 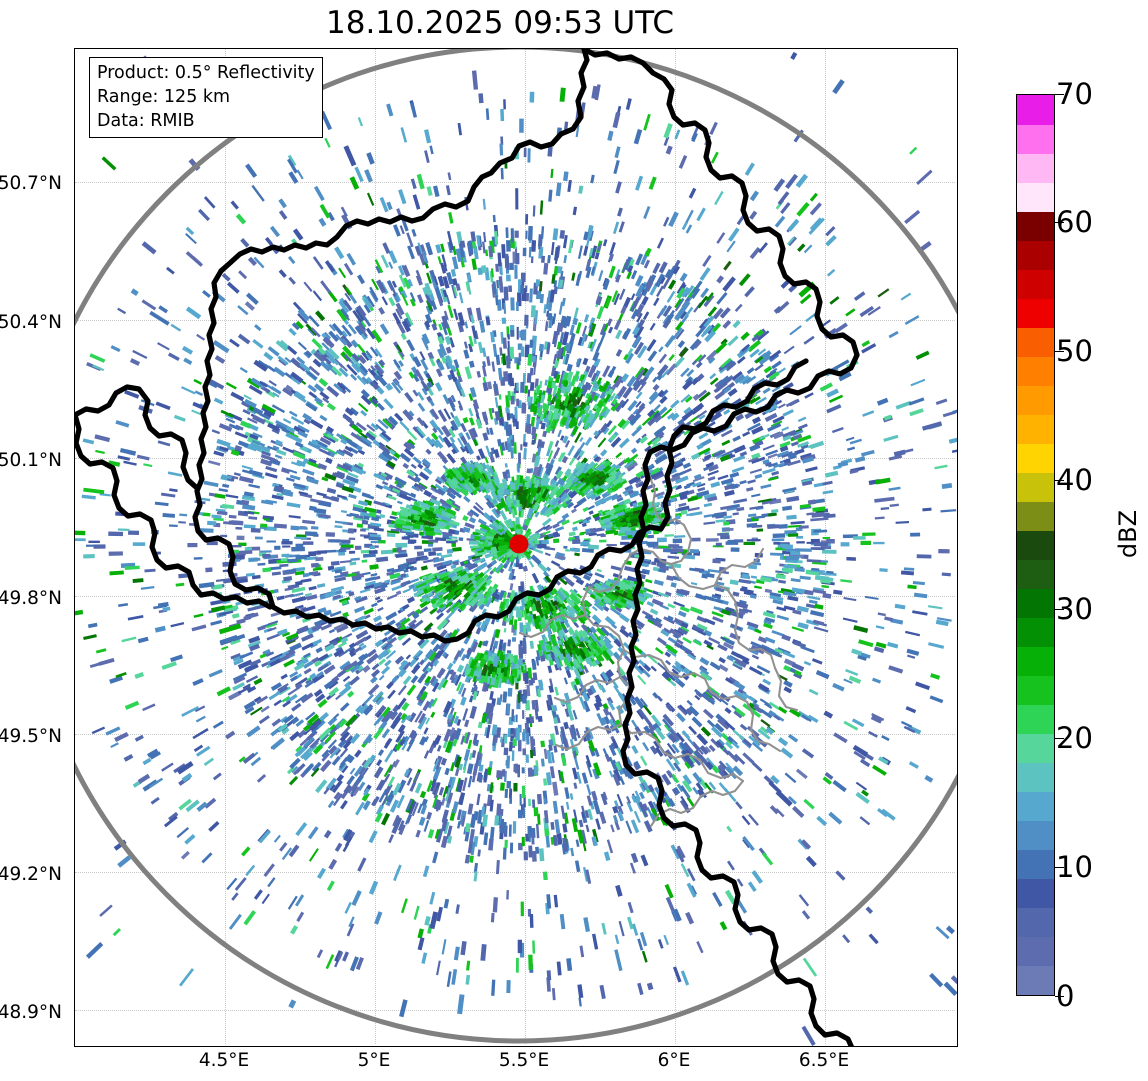 What do you see at coordinates (225, 546) in the screenshot?
I see `gridline-vertical` at bounding box center [225, 546].